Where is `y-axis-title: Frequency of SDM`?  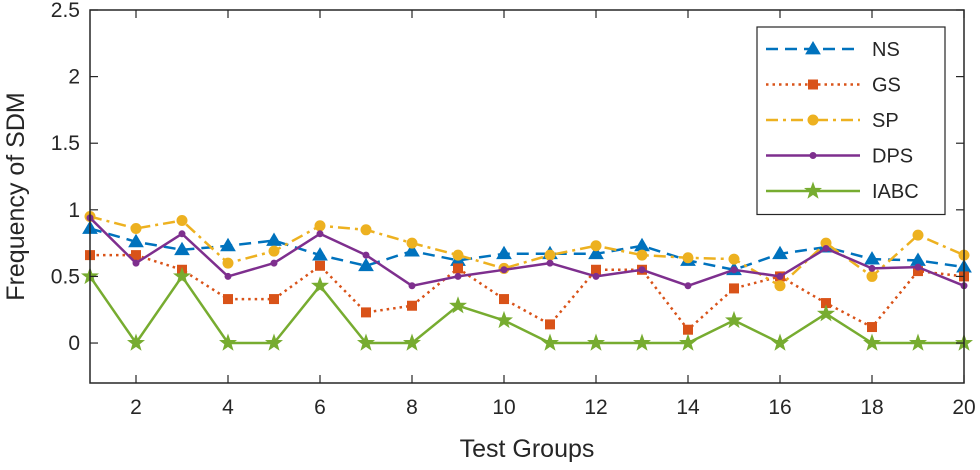
y-axis-title: Frequency of SDM is located at coordinates (16, 196).